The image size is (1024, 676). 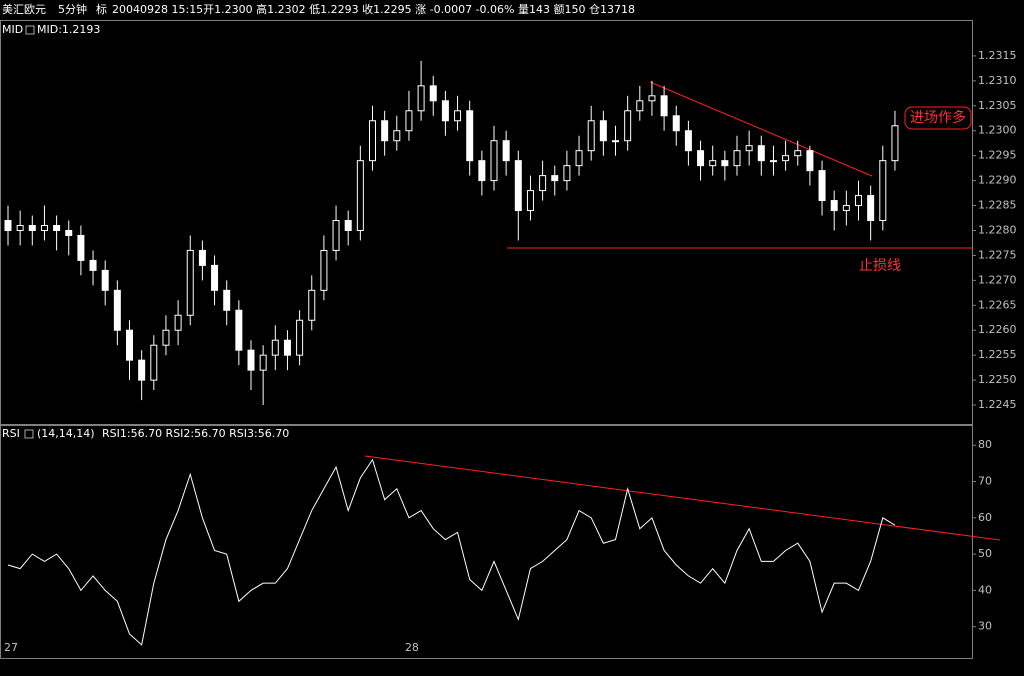 What do you see at coordinates (880, 266) in the screenshot?
I see `annotation: 止损线` at bounding box center [880, 266].